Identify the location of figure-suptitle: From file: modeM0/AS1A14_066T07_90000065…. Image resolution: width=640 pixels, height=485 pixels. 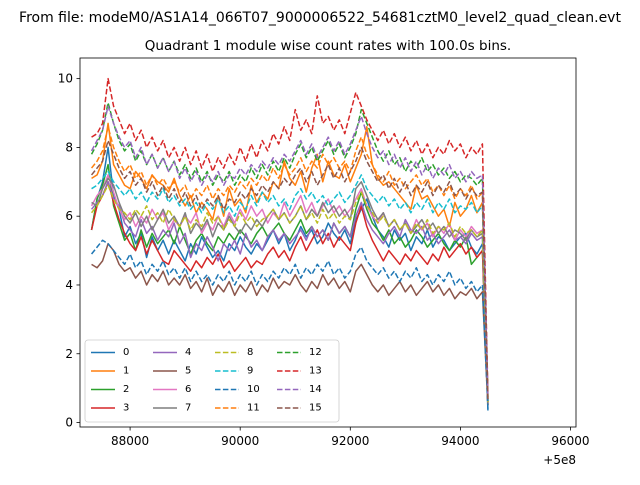
(320, 18).